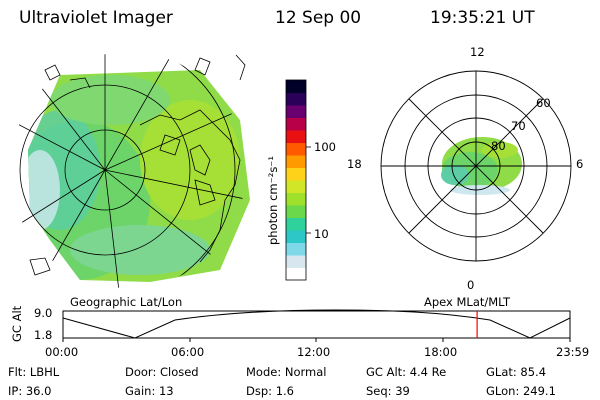  What do you see at coordinates (316, 325) in the screenshot?
I see `altitude-plot` at bounding box center [316, 325].